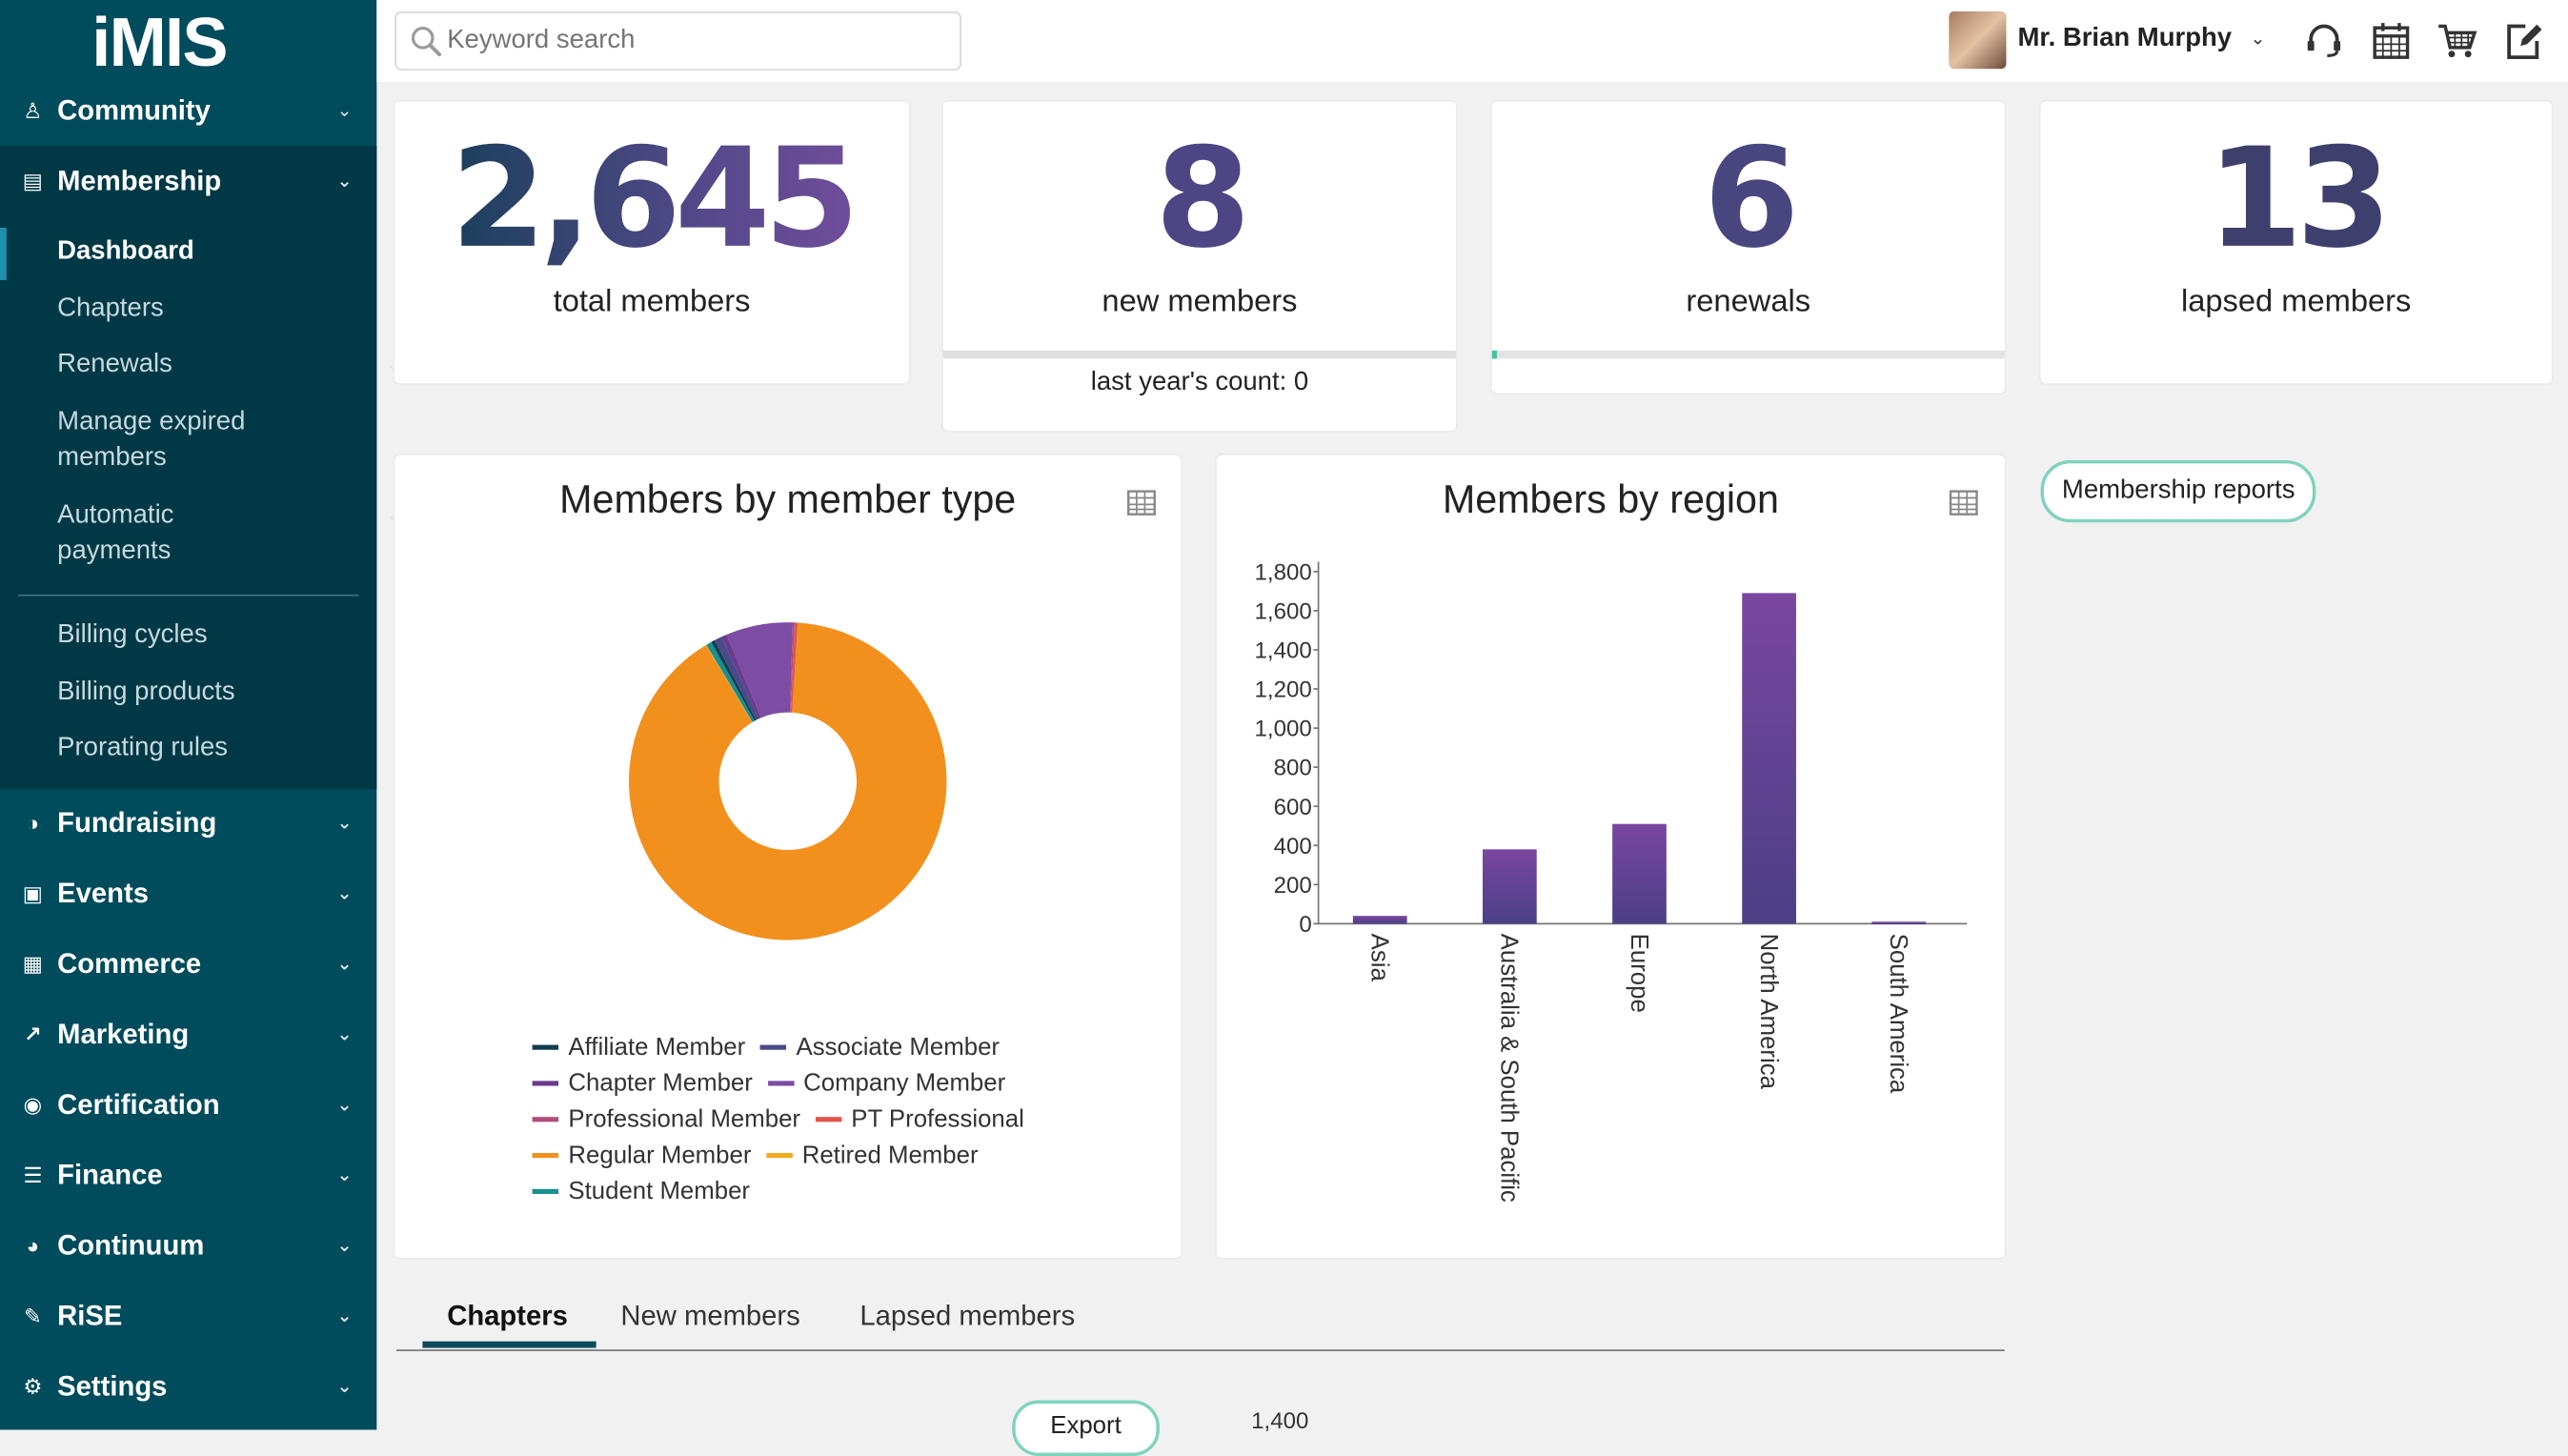  What do you see at coordinates (2391, 41) in the screenshot?
I see `calendar-icon` at bounding box center [2391, 41].